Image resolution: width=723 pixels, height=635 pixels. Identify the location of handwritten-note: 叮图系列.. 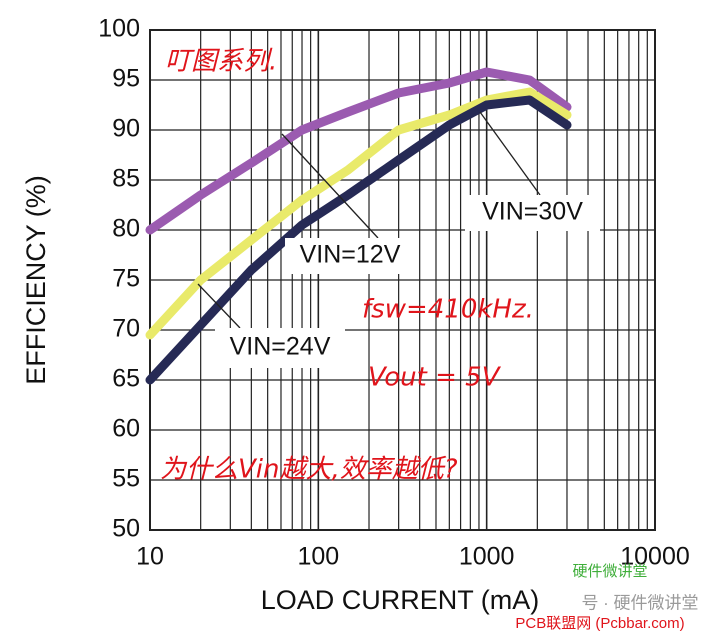
(221, 62).